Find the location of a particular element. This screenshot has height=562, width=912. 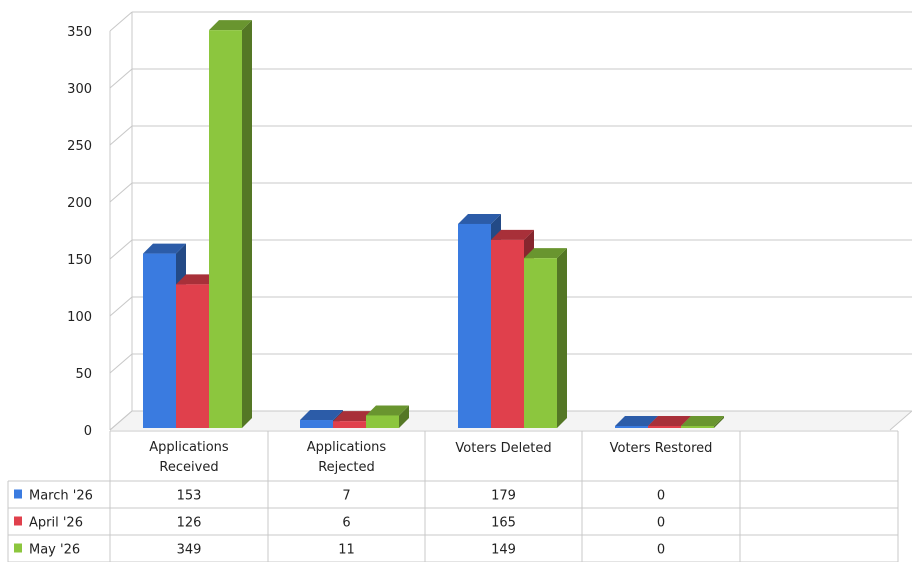

category-label: Voters Deleted is located at coordinates (503, 448).